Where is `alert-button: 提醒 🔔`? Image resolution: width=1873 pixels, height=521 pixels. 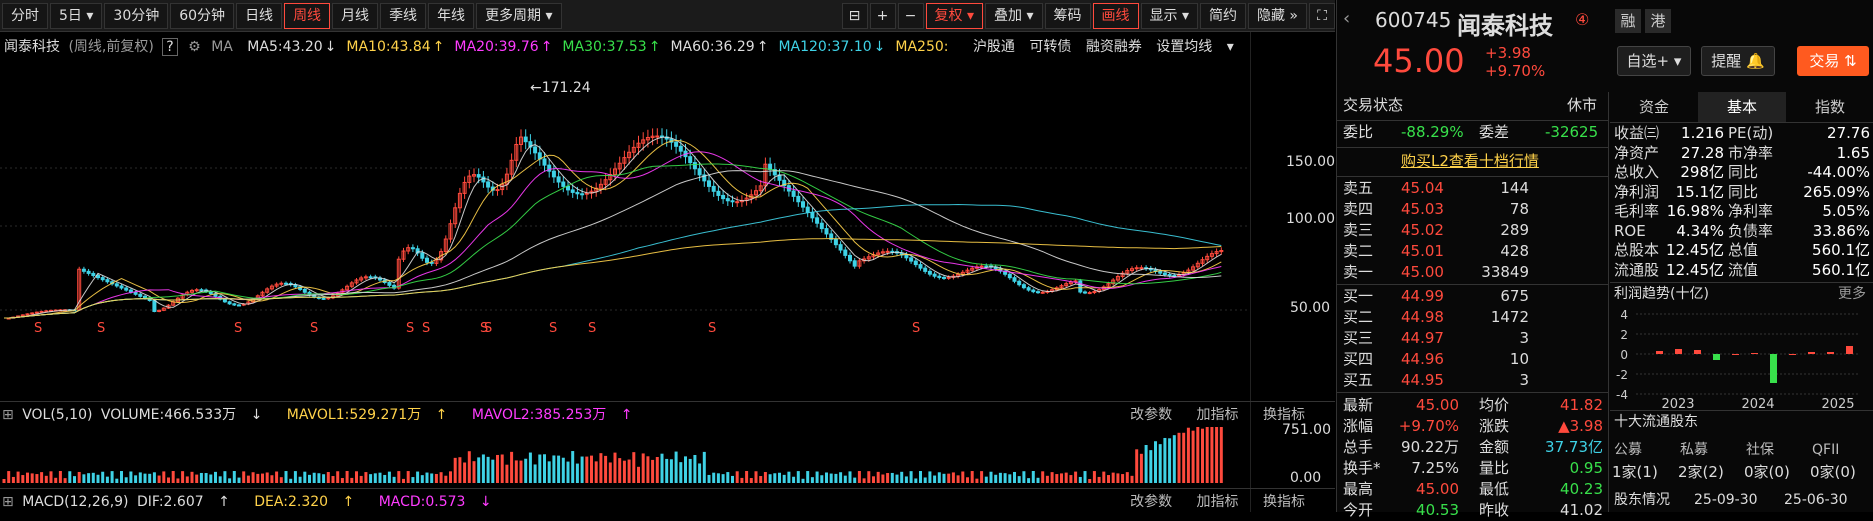
alert-button: 提醒 🔔 is located at coordinates (1738, 61).